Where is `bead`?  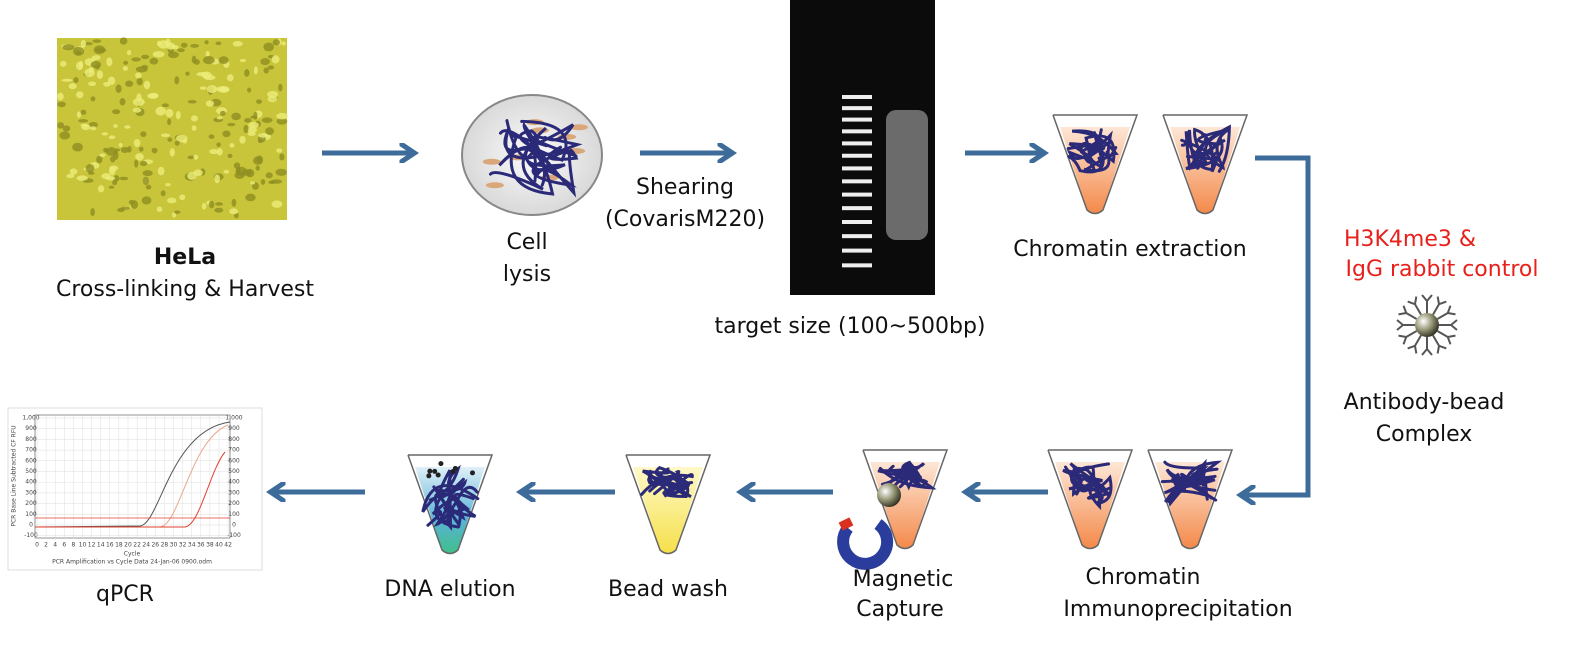 bead is located at coordinates (1427, 325).